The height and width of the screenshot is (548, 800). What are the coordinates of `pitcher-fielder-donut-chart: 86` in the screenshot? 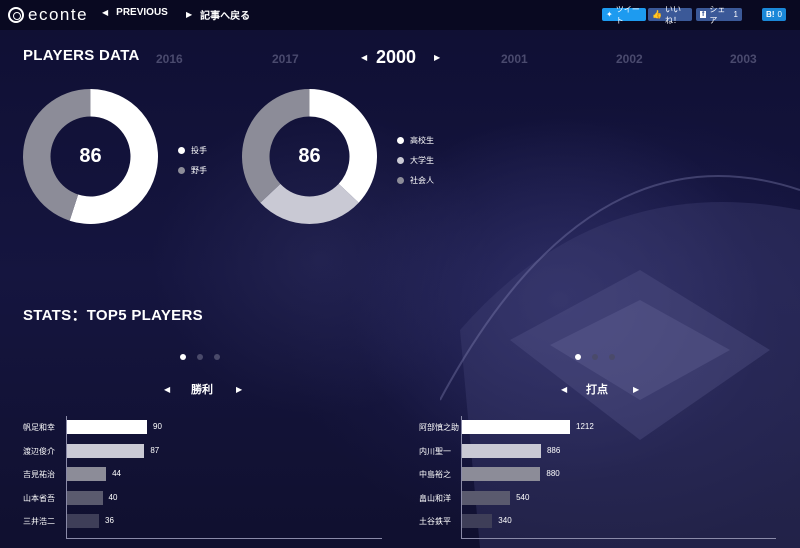 It's located at (90, 156).